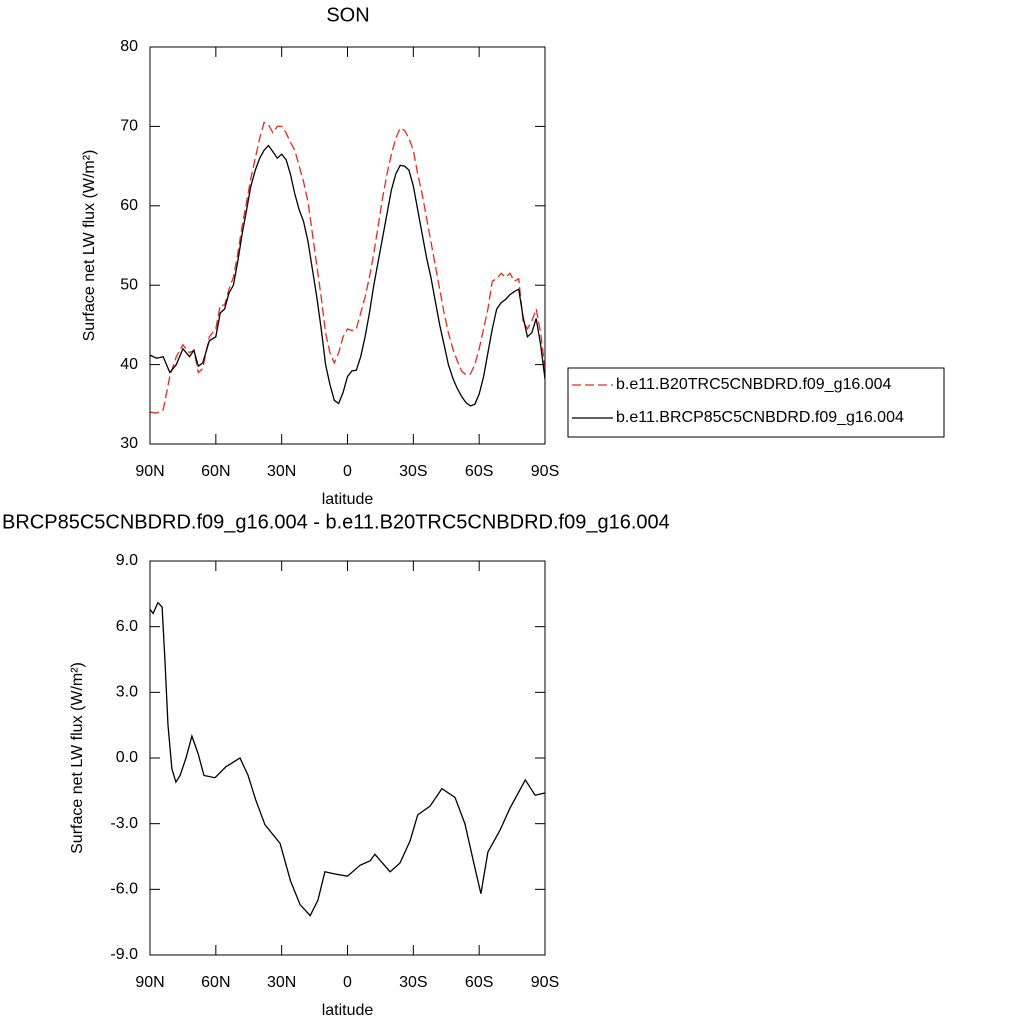 Image resolution: width=1024 pixels, height=1024 pixels. I want to click on y-tick-label: -6.0, so click(124, 889).